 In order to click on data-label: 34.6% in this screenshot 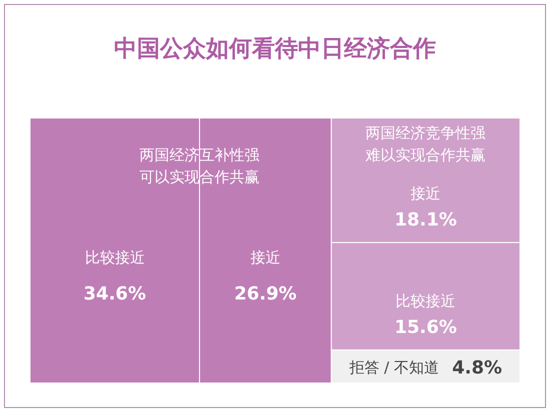, I will do `click(115, 294)`.